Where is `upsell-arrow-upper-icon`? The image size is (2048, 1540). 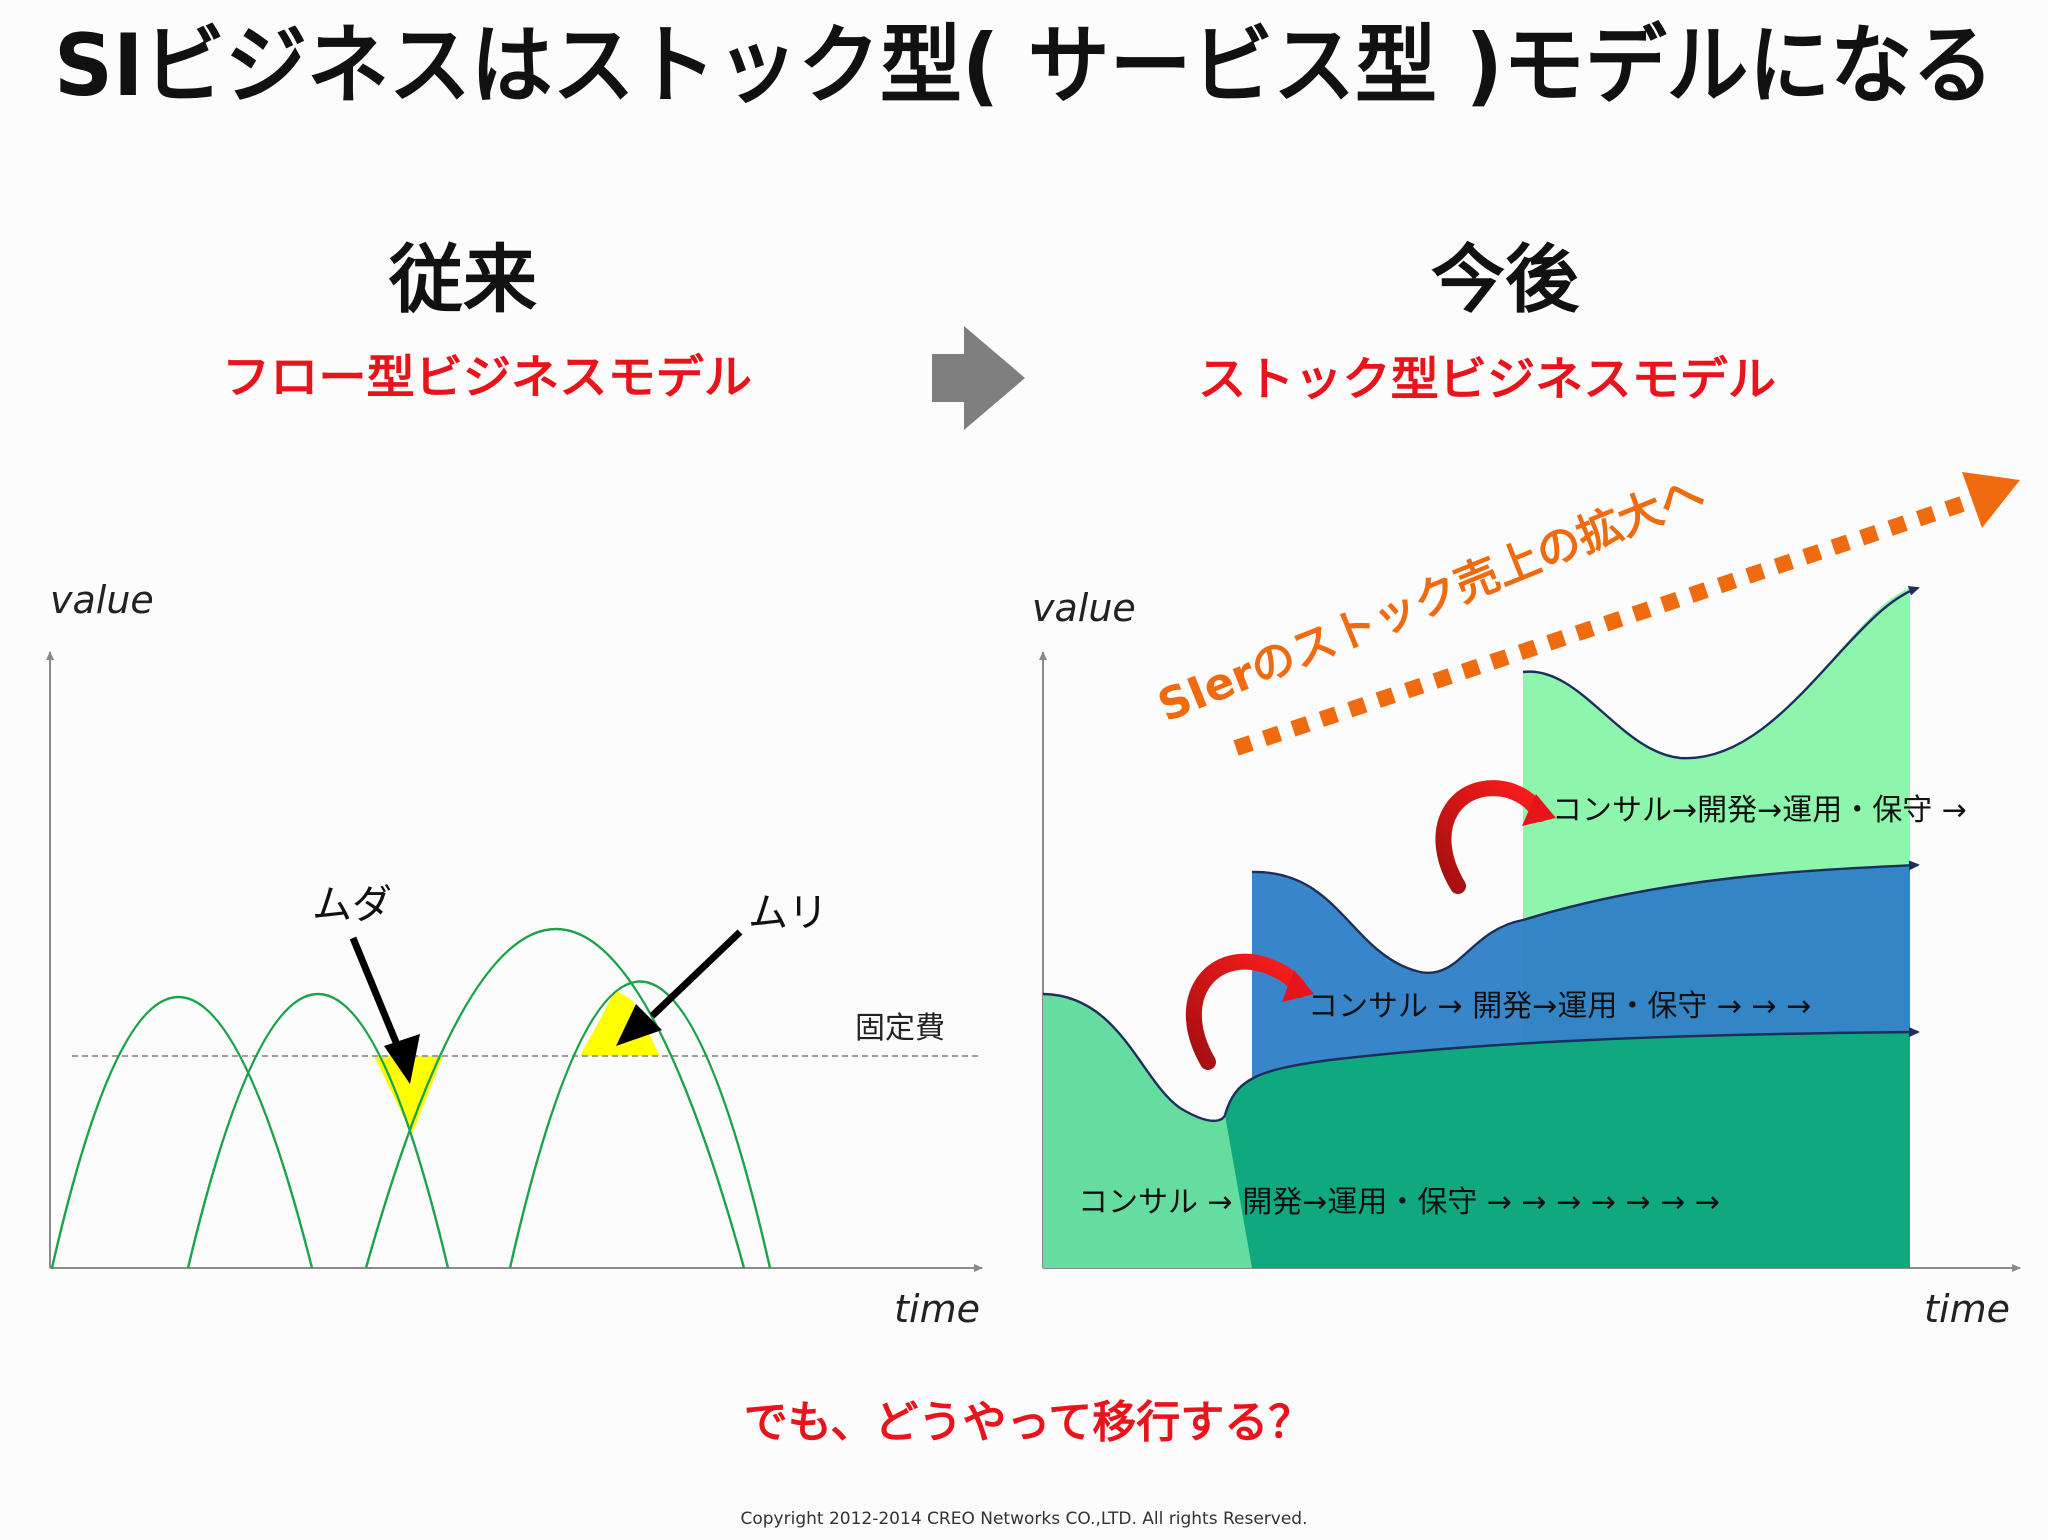 upsell-arrow-upper-icon is located at coordinates (1495, 837).